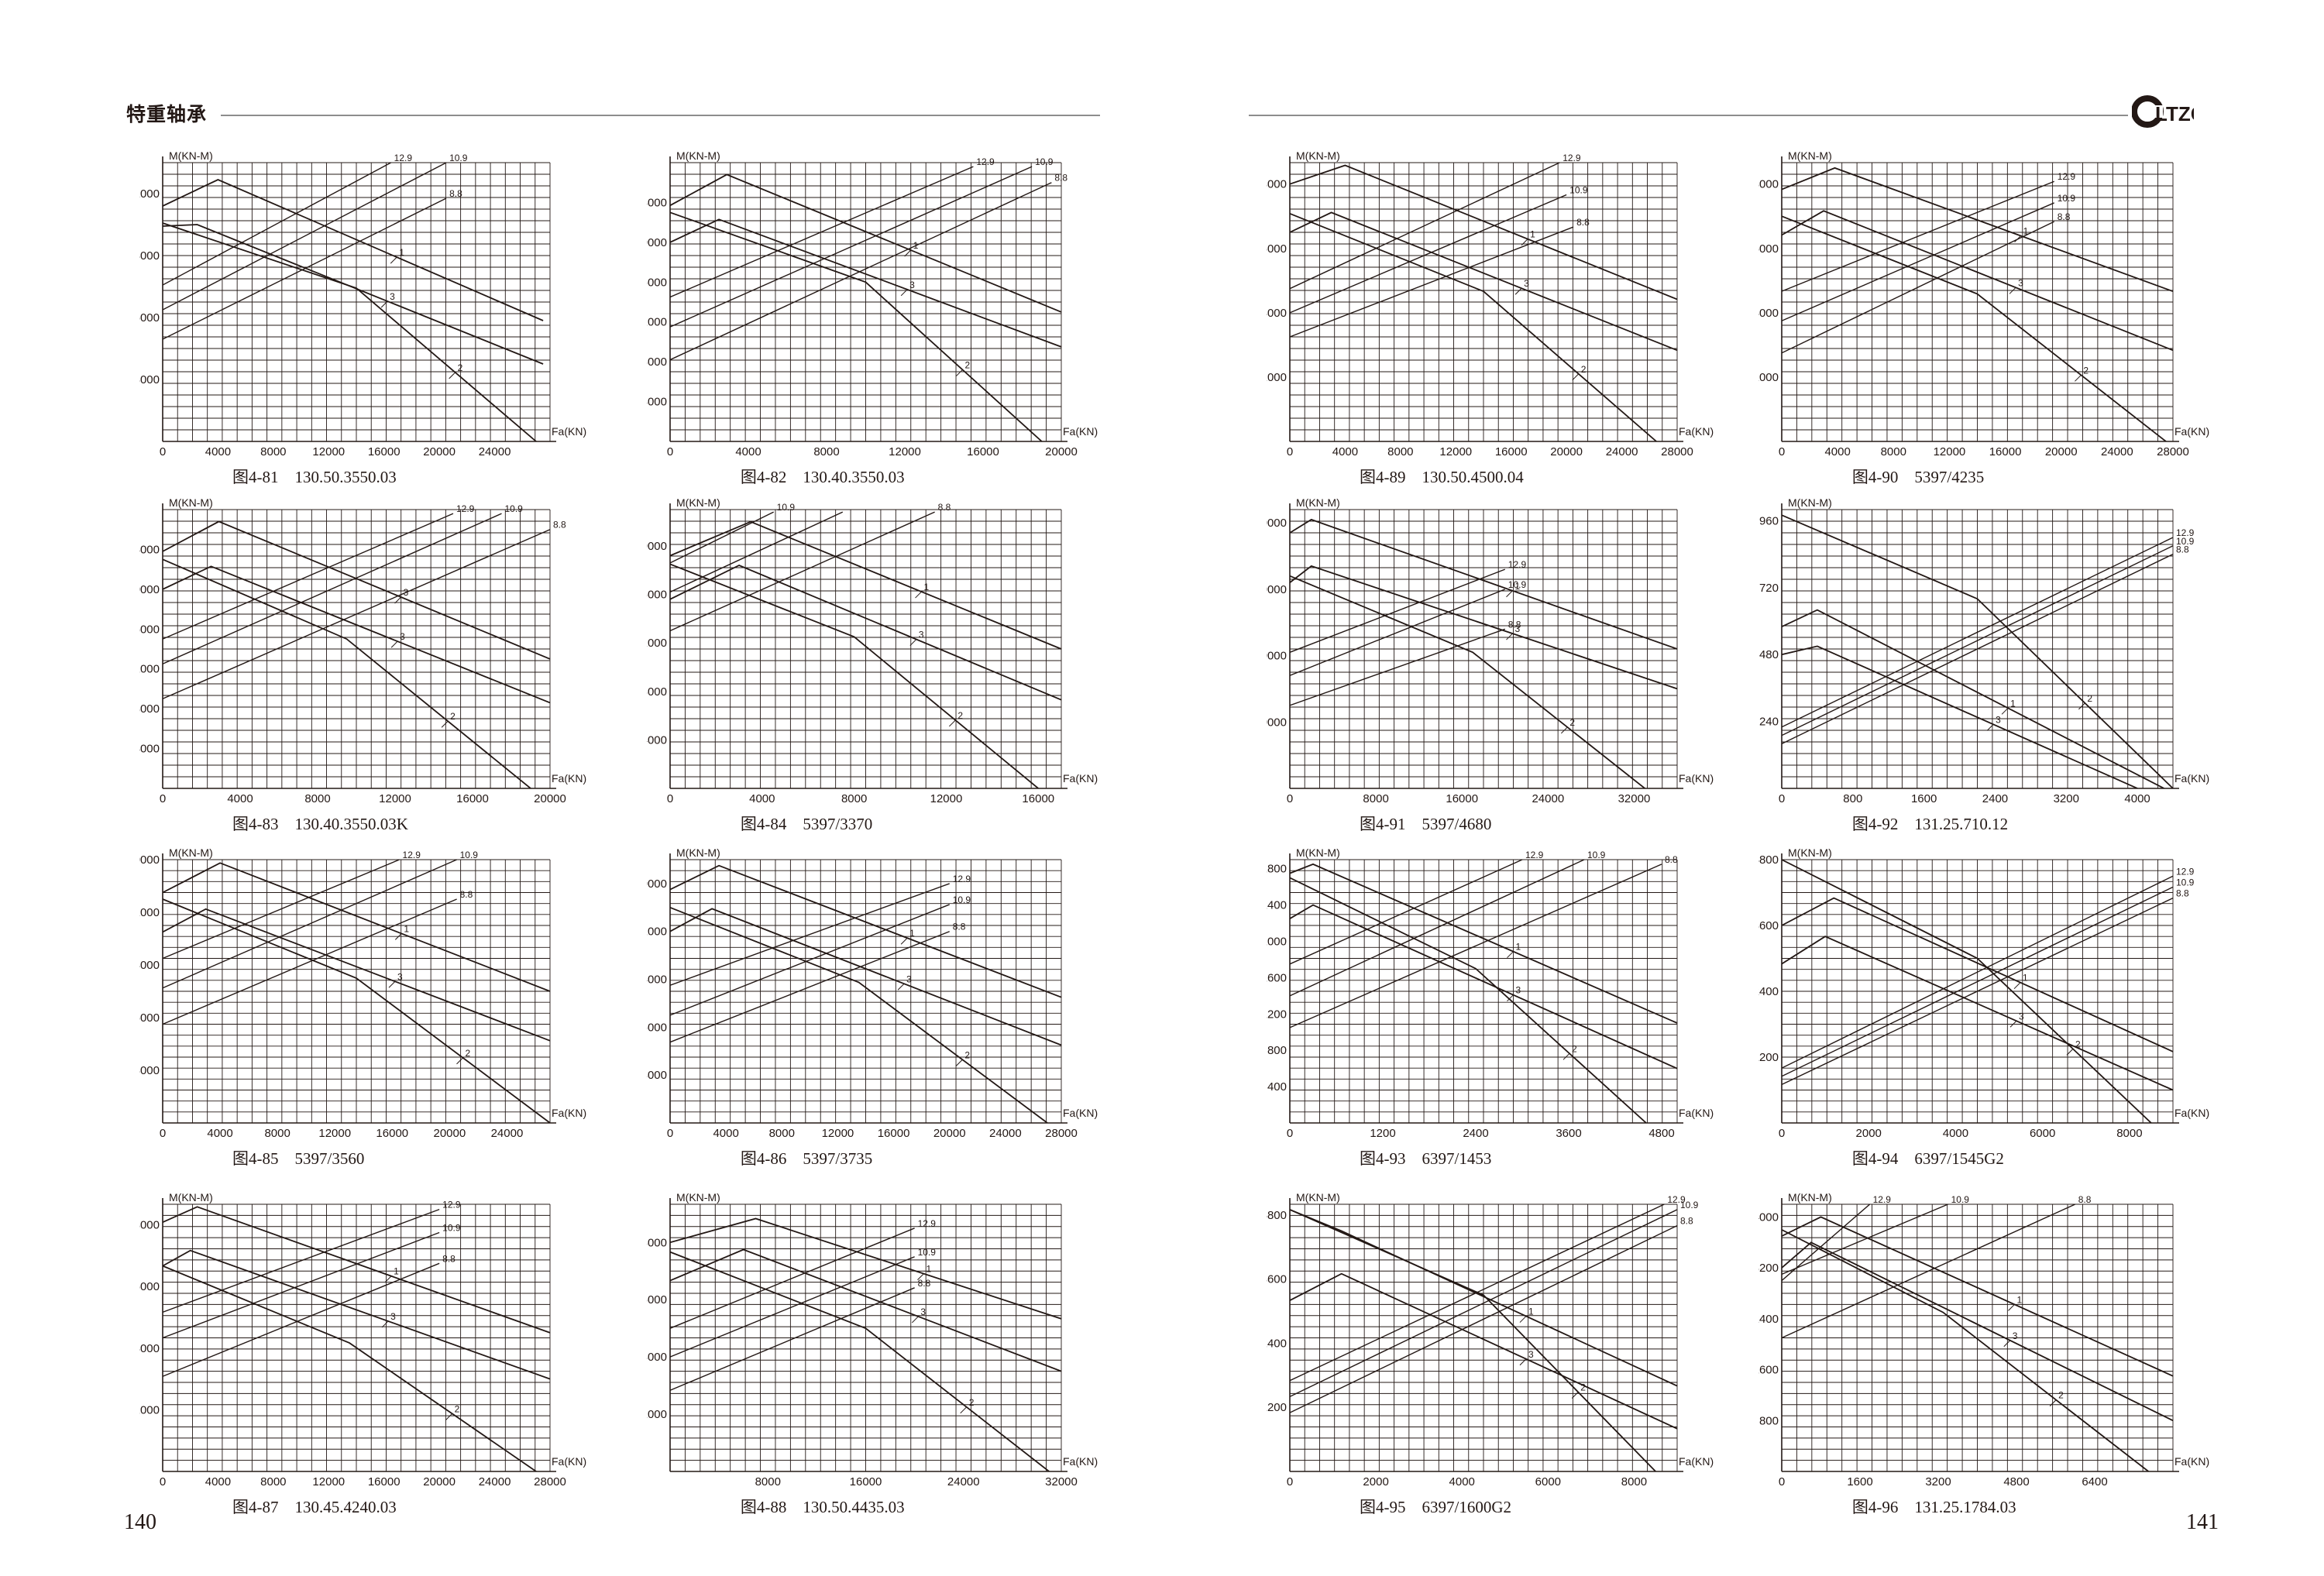 The image size is (2324, 1576). I want to click on x-tick-label: 6000, so click(1548, 1481).